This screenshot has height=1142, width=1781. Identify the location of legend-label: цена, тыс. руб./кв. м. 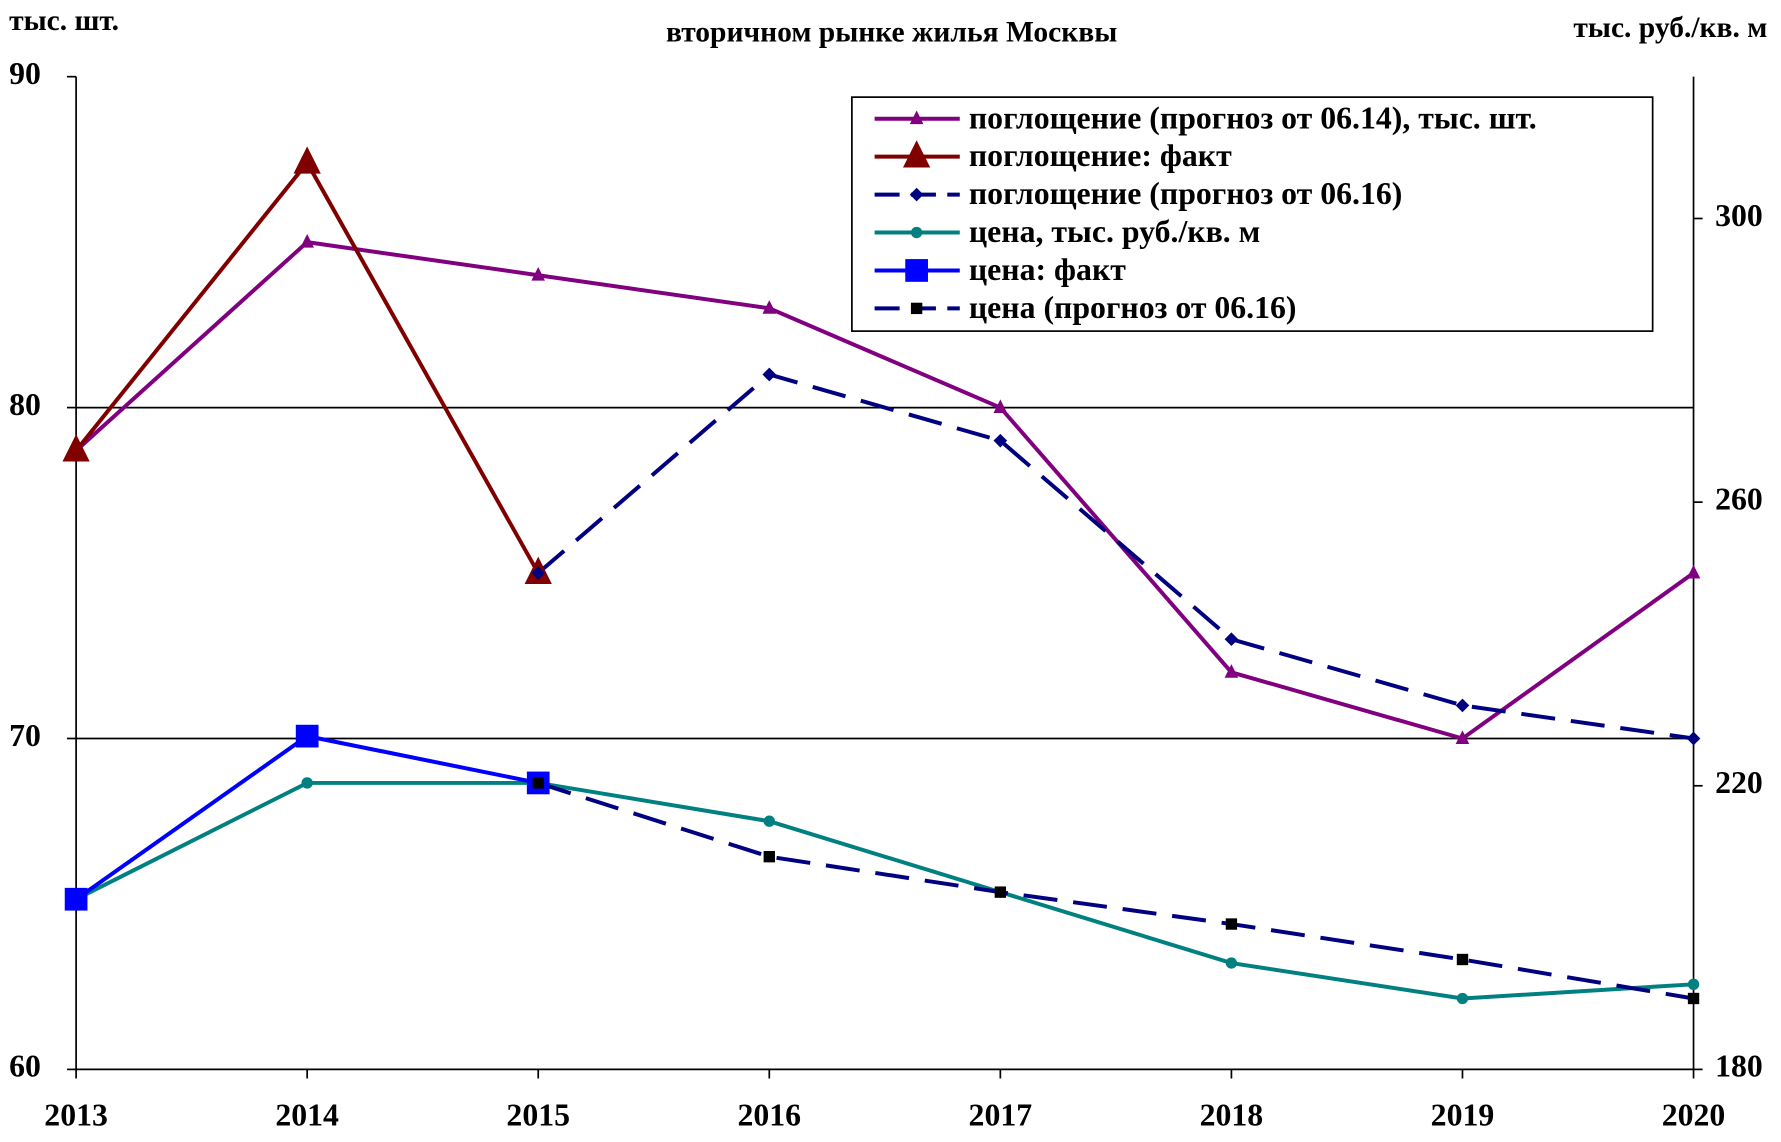
(1114, 231).